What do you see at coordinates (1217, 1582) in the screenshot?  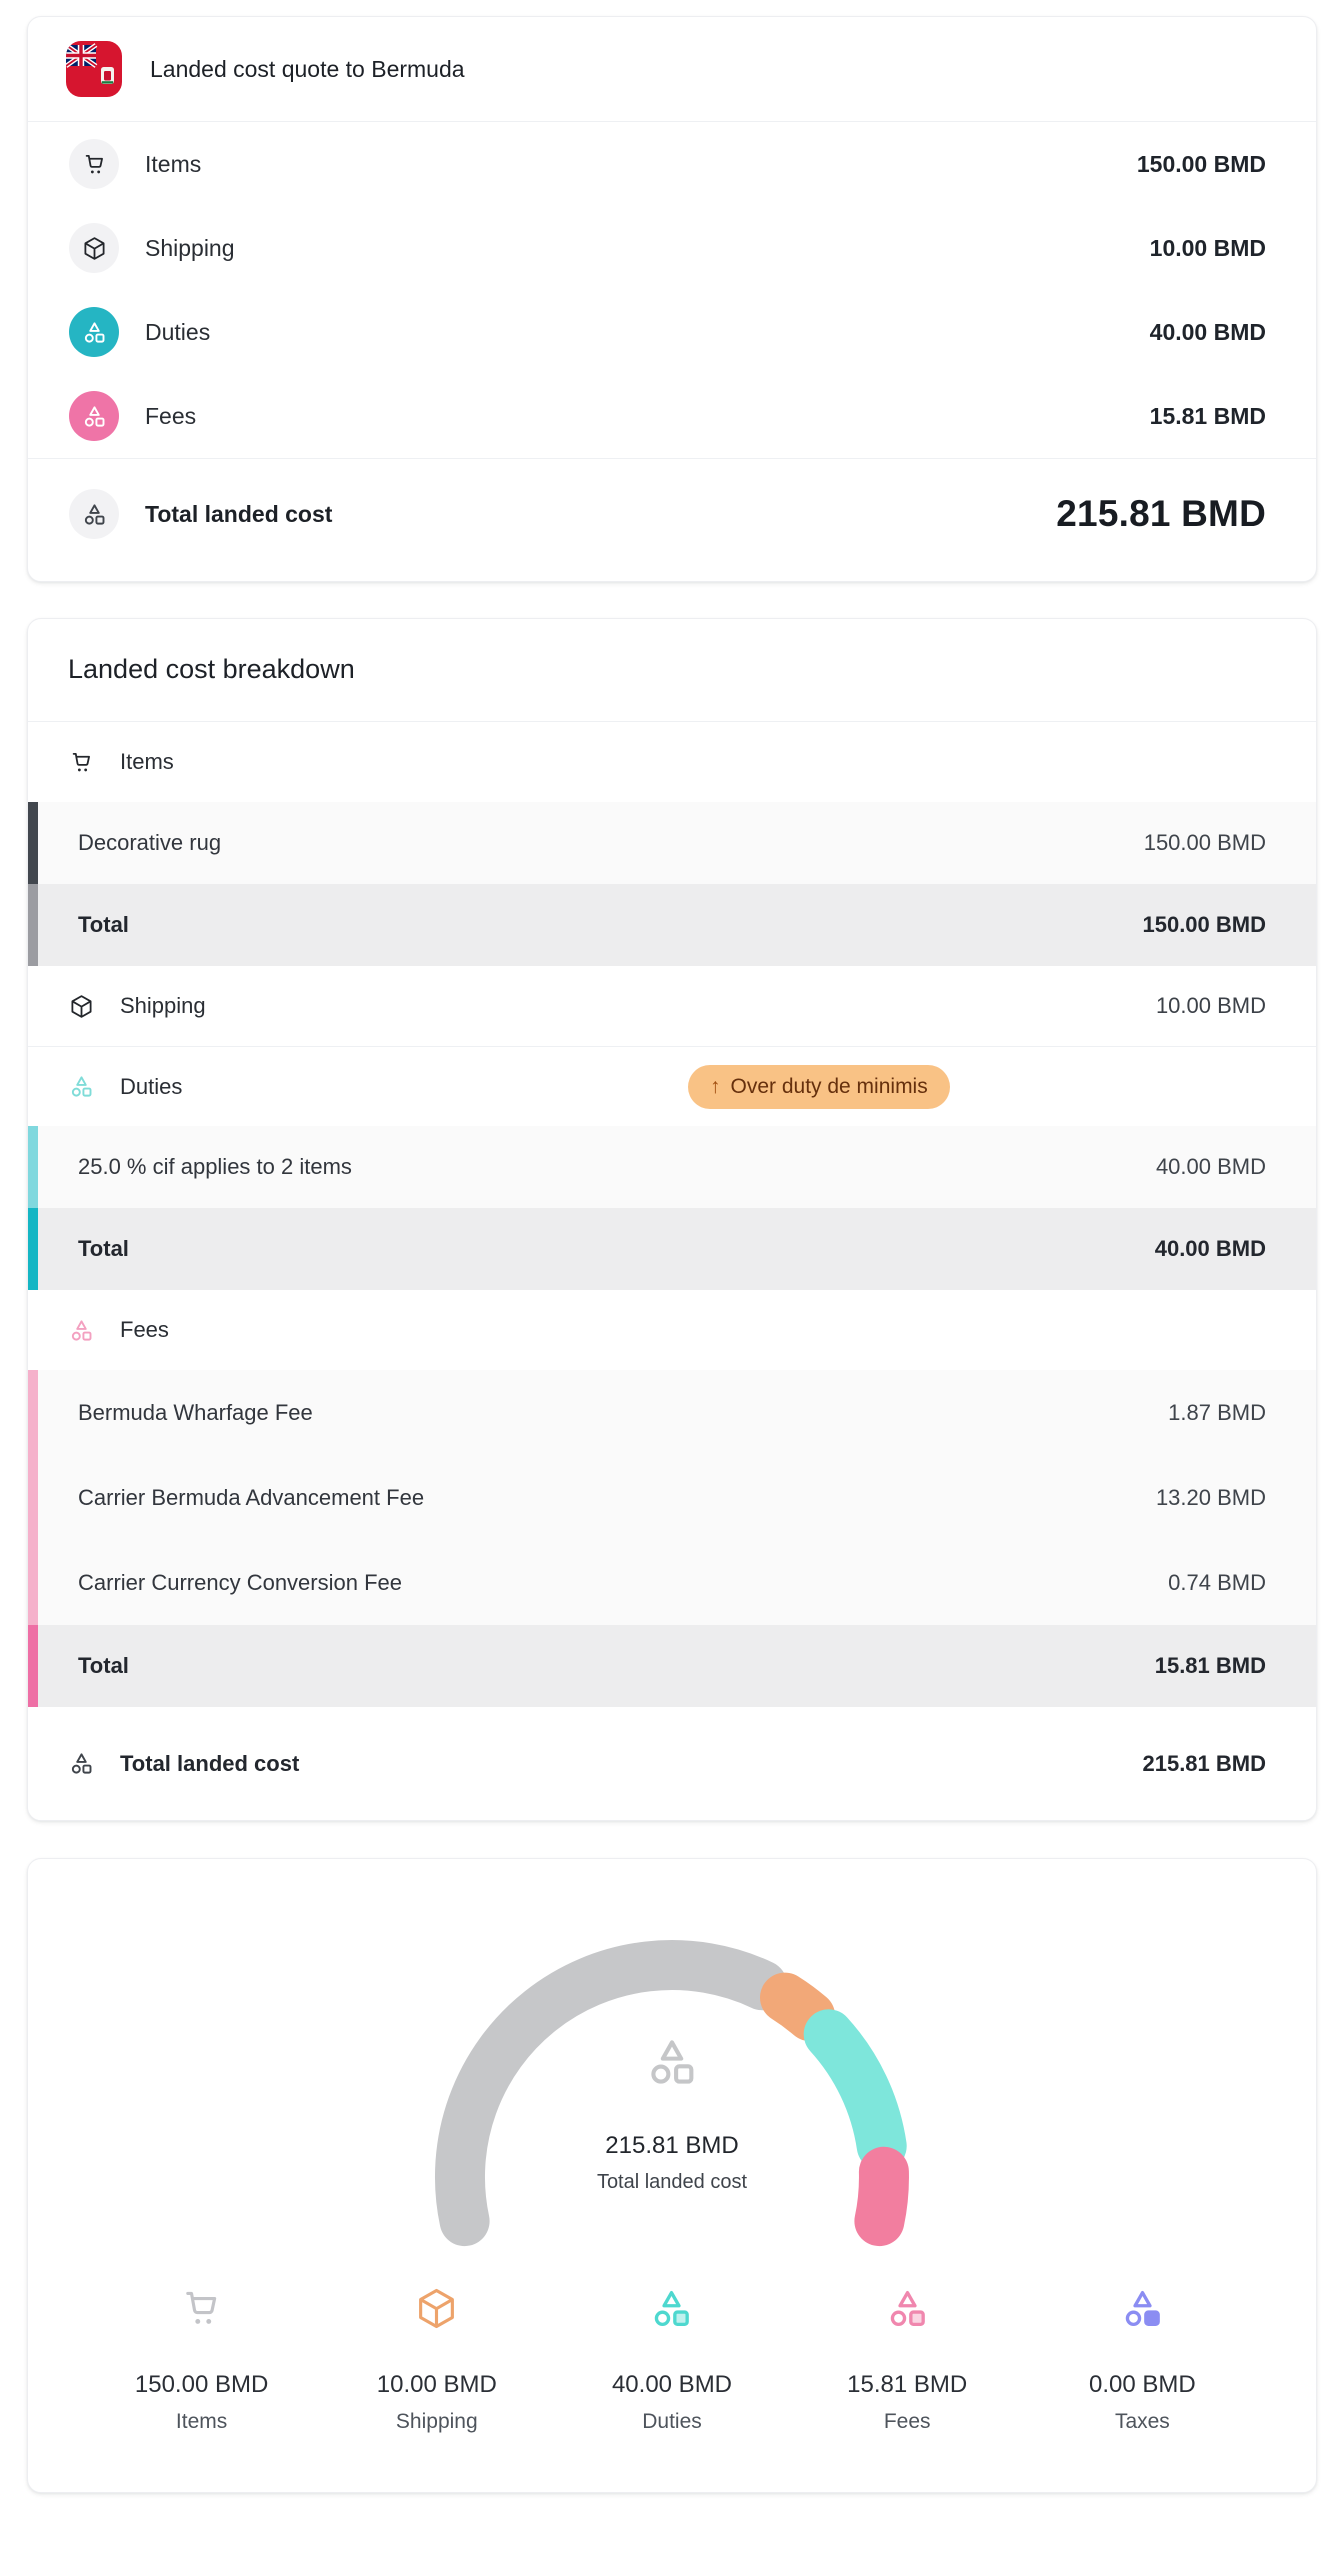 I see `fee-value: 0.74 BMD` at bounding box center [1217, 1582].